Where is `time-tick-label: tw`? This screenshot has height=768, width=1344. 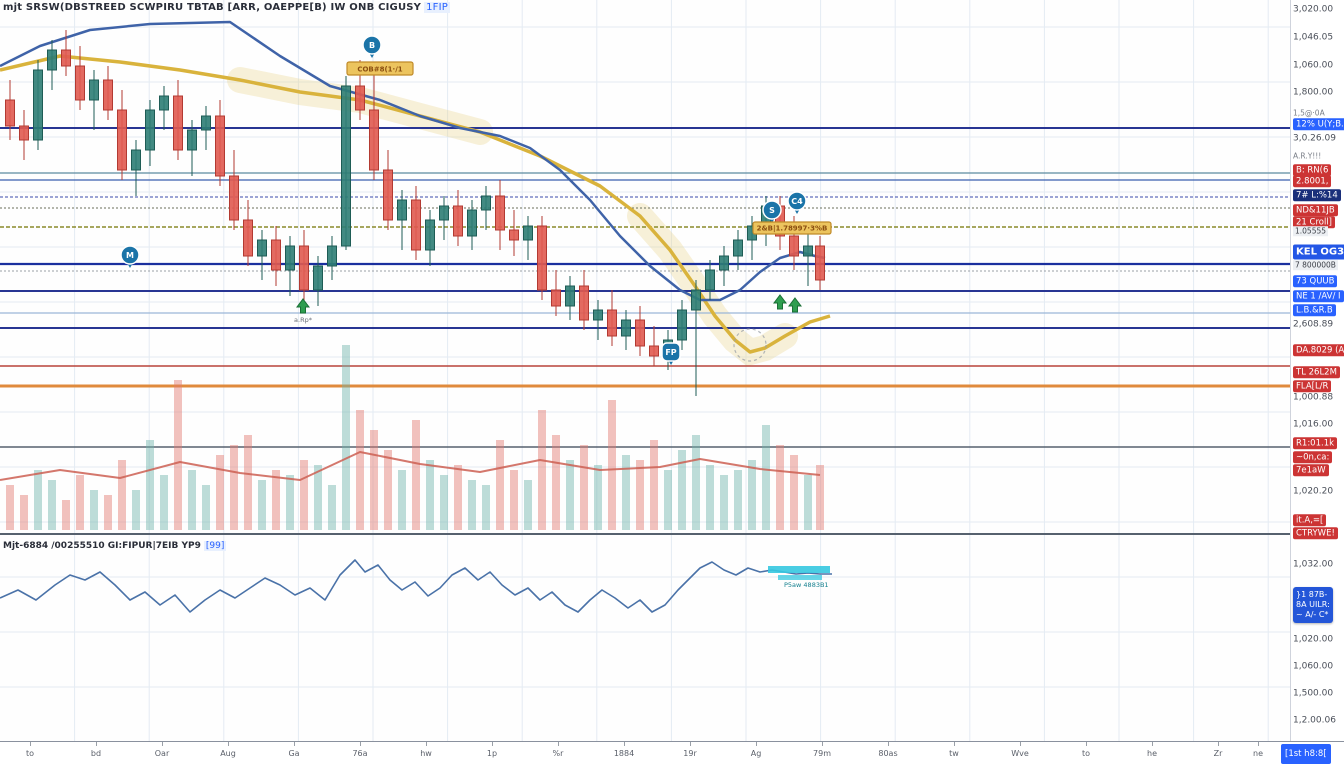 time-tick-label: tw is located at coordinates (954, 753).